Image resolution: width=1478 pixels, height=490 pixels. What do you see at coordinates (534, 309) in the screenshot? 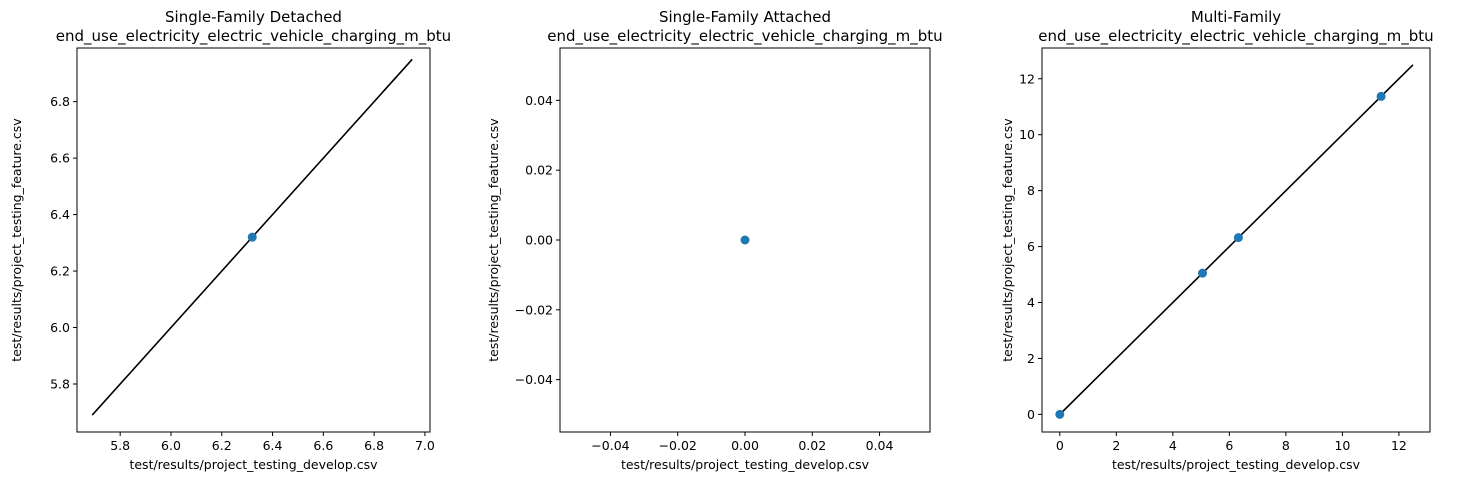
I see `y-tick-label: −0.02` at bounding box center [534, 309].